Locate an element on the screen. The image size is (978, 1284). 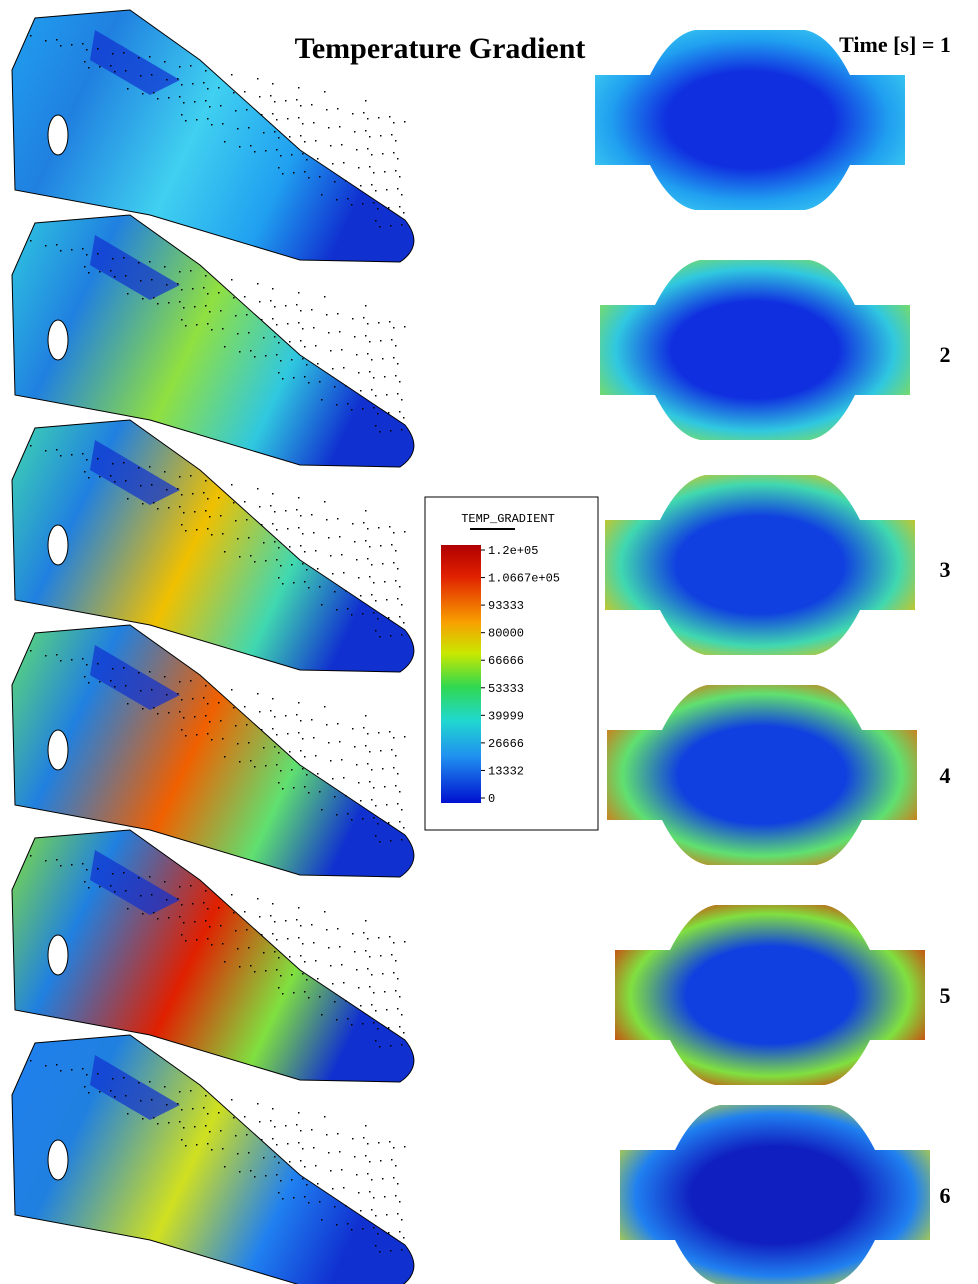
legend-label: 13332 is located at coordinates (506, 771).